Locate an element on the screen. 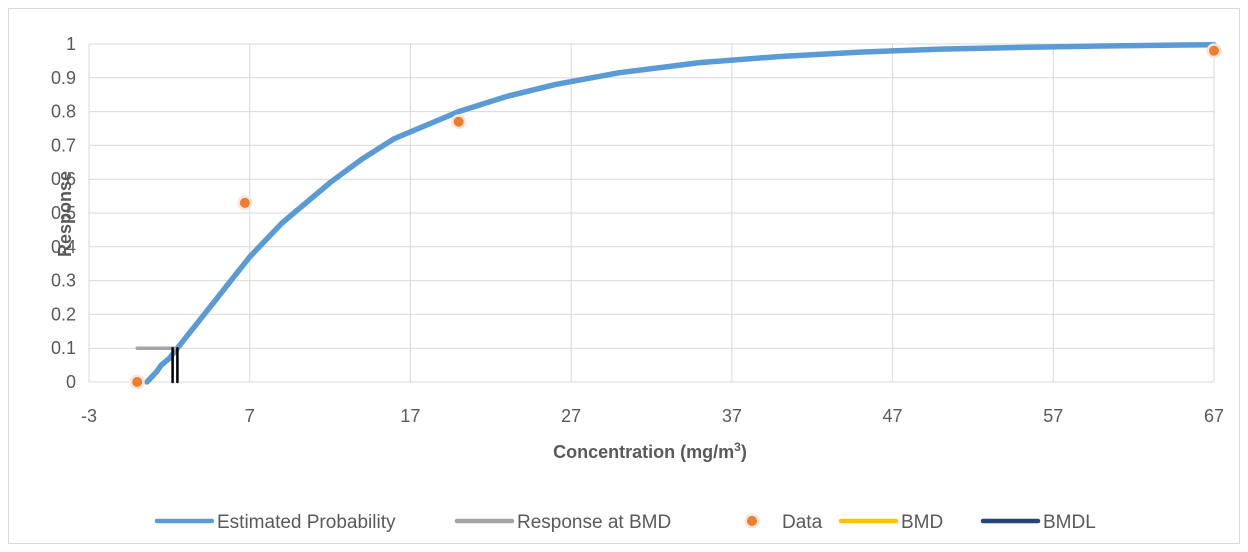 The height and width of the screenshot is (552, 1248). legend-label: Estimated Probability is located at coordinates (306, 522).